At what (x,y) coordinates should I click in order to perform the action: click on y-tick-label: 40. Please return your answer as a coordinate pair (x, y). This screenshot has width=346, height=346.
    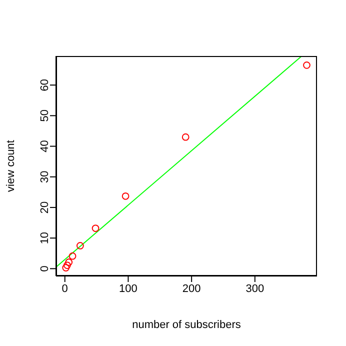
    Looking at the image, I should click on (45, 146).